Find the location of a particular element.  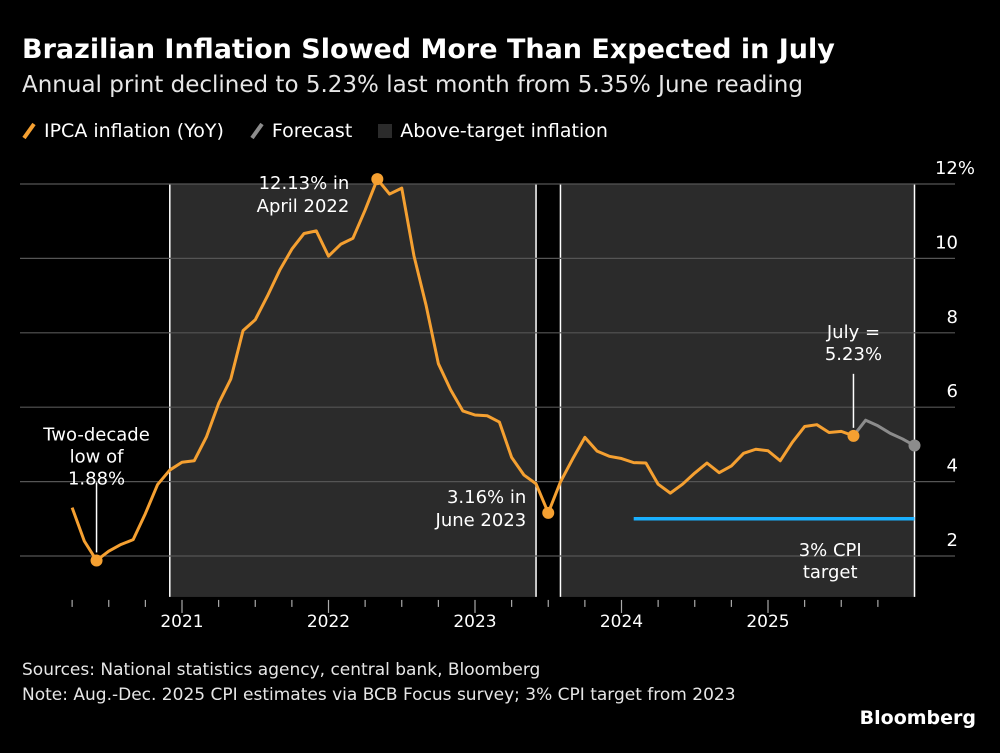

bloomberg-logo: Bloomberg is located at coordinates (917, 718).